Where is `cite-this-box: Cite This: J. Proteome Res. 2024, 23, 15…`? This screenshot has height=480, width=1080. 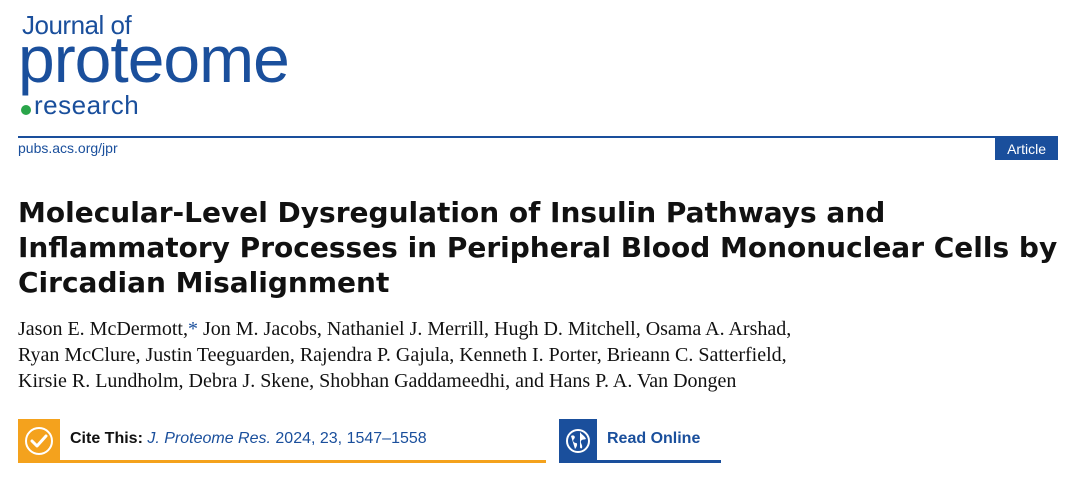 cite-this-box: Cite This: J. Proteome Res. 2024, 23, 15… is located at coordinates (282, 441).